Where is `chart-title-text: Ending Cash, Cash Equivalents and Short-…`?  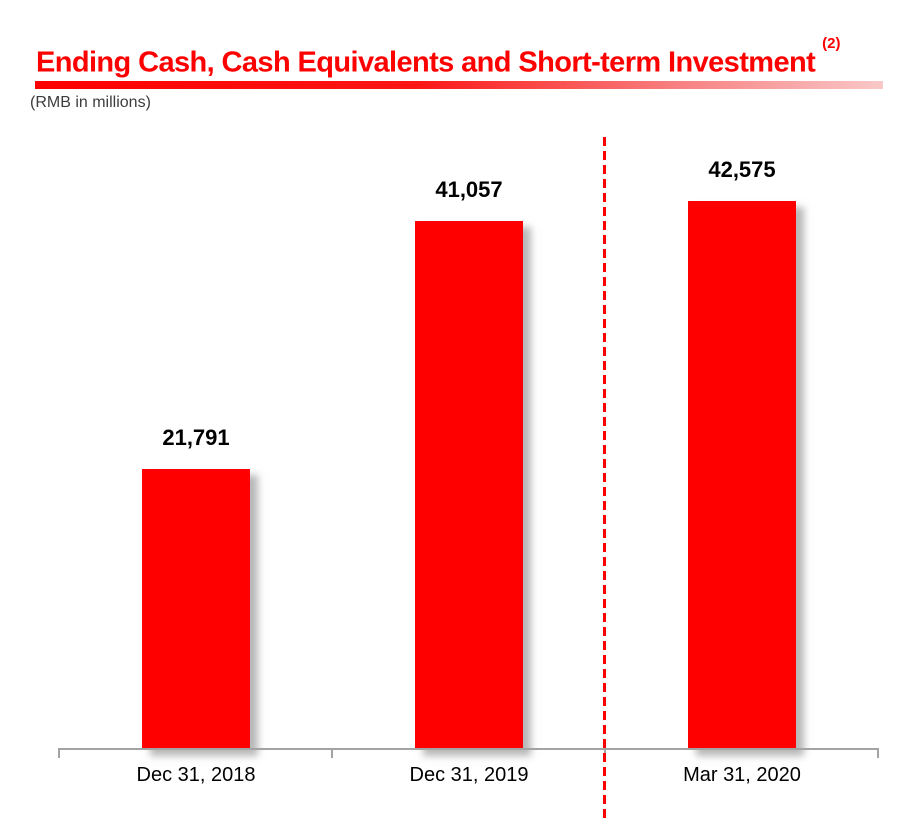 chart-title-text: Ending Cash, Cash Equivalents and Short-… is located at coordinates (426, 62).